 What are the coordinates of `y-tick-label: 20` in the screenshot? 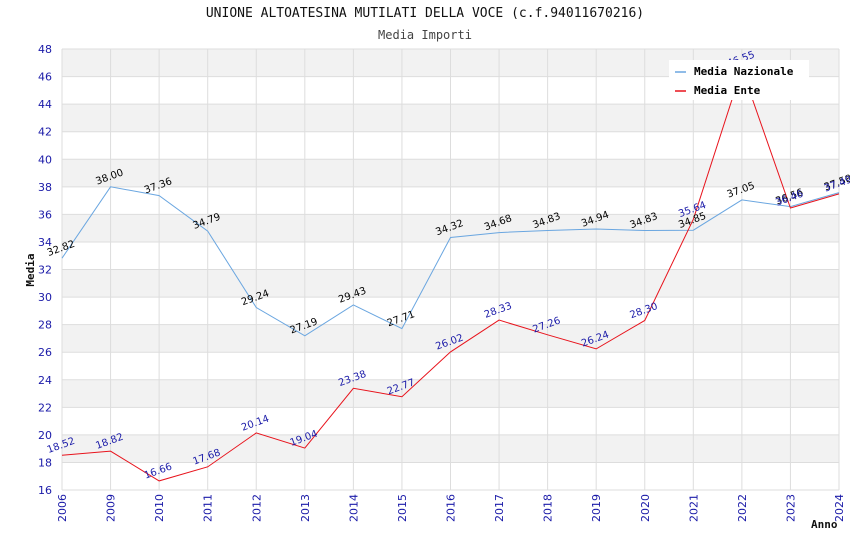 It's located at (45, 435).